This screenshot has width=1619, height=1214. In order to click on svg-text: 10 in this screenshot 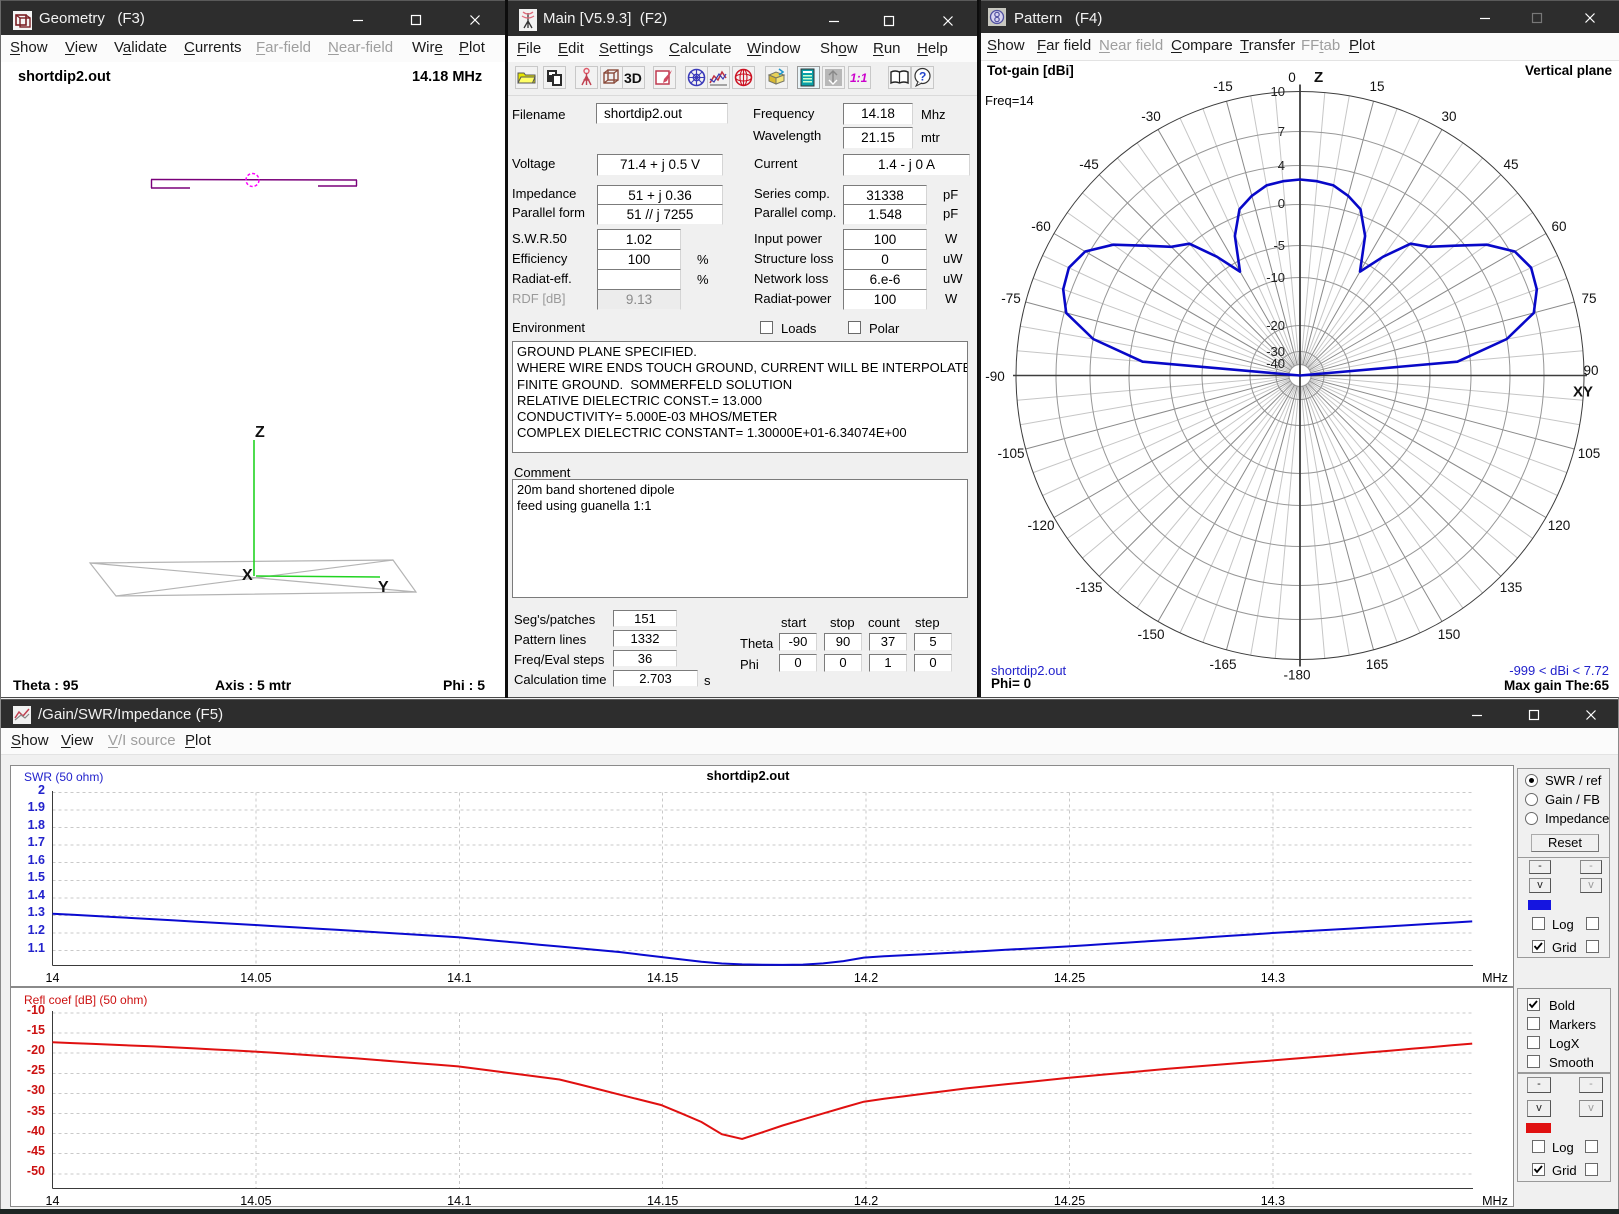, I will do `click(1278, 91)`.